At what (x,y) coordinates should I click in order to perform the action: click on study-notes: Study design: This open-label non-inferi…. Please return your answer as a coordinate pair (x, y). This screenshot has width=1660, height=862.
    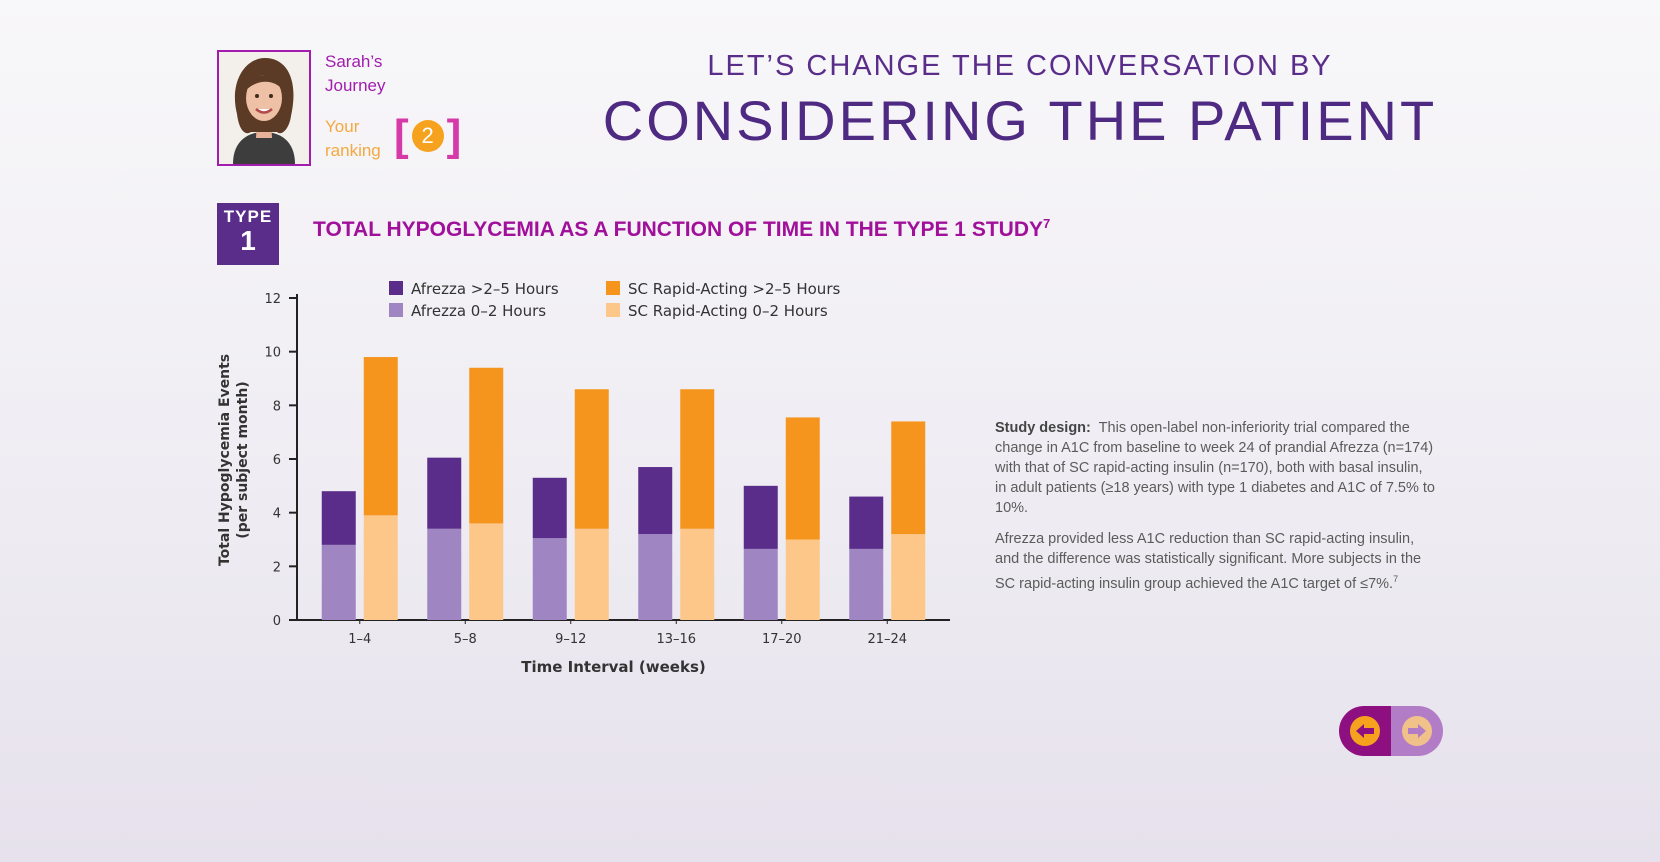
    Looking at the image, I should click on (1215, 511).